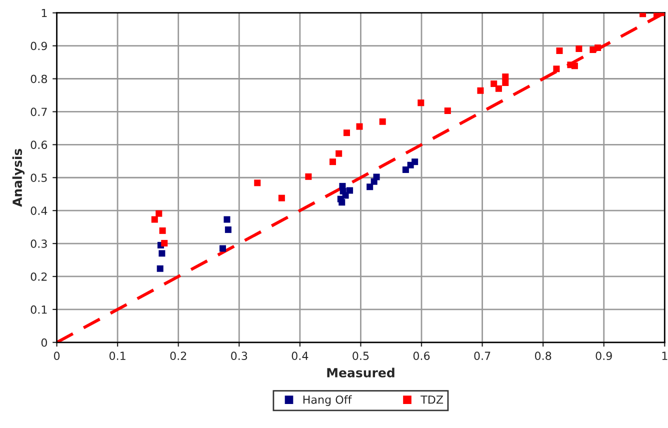 The image size is (668, 428). I want to click on x-tick-label: 0.2, so click(178, 356).